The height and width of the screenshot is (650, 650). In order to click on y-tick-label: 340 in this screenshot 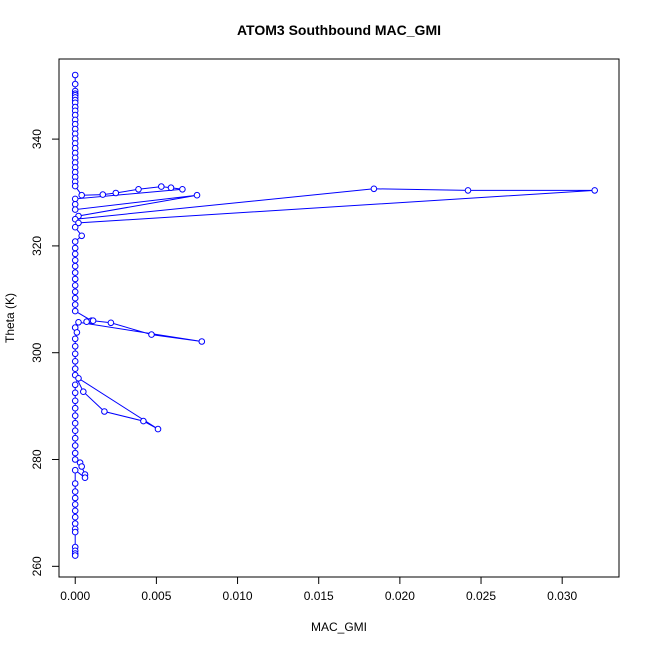, I will do `click(37, 139)`.